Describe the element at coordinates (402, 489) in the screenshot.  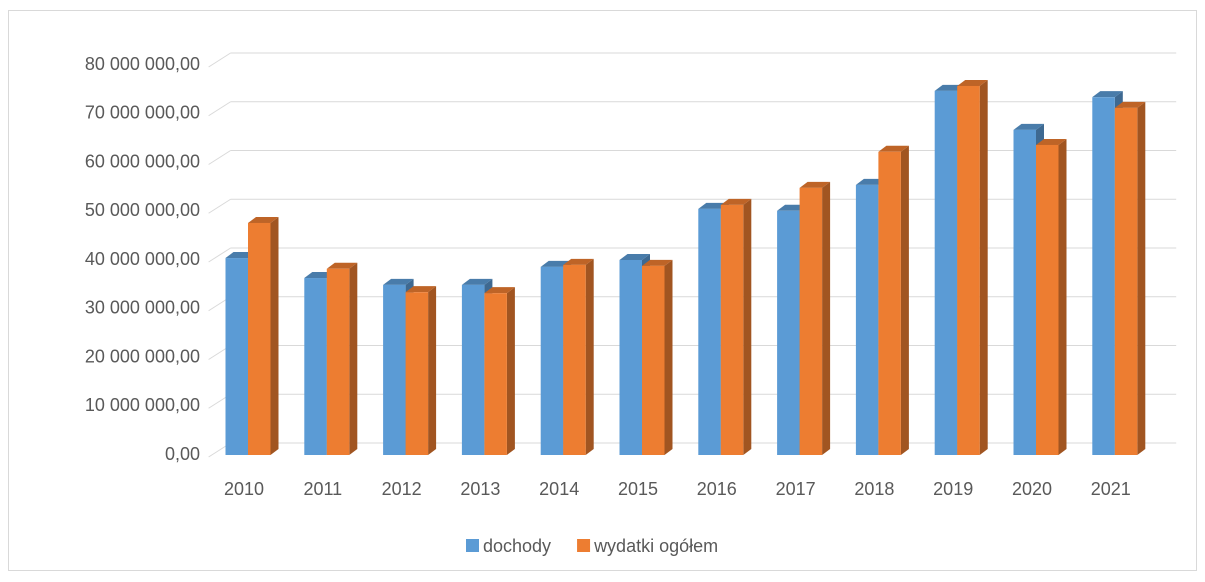
I see `x-tick-label: 2012` at that location.